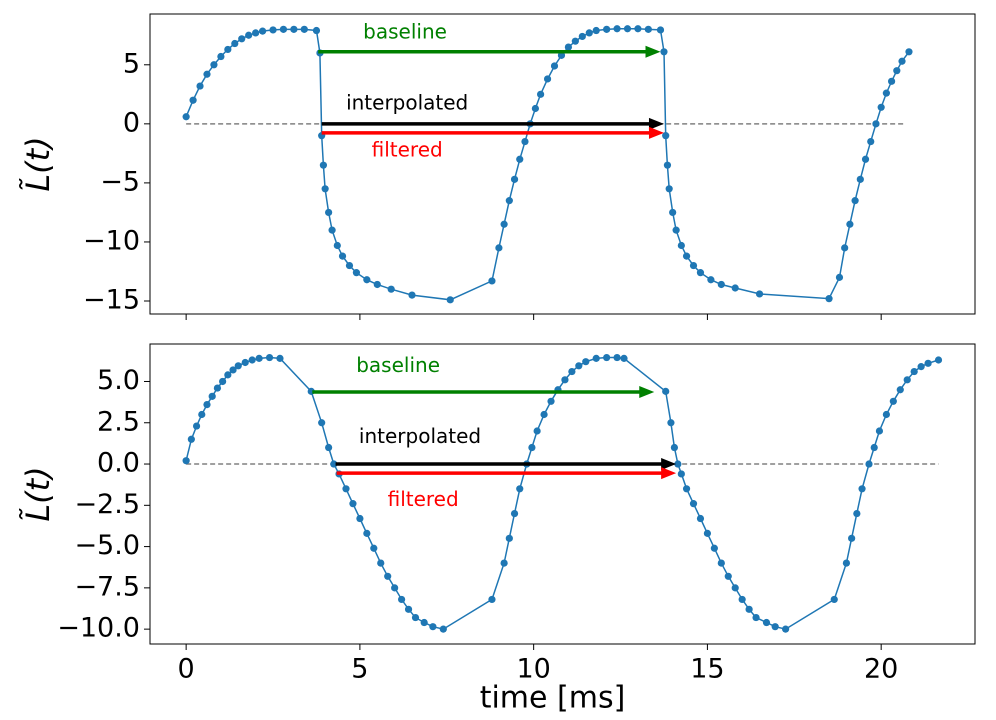  What do you see at coordinates (553, 698) in the screenshot?
I see `x-axis-label: time [ms]` at bounding box center [553, 698].